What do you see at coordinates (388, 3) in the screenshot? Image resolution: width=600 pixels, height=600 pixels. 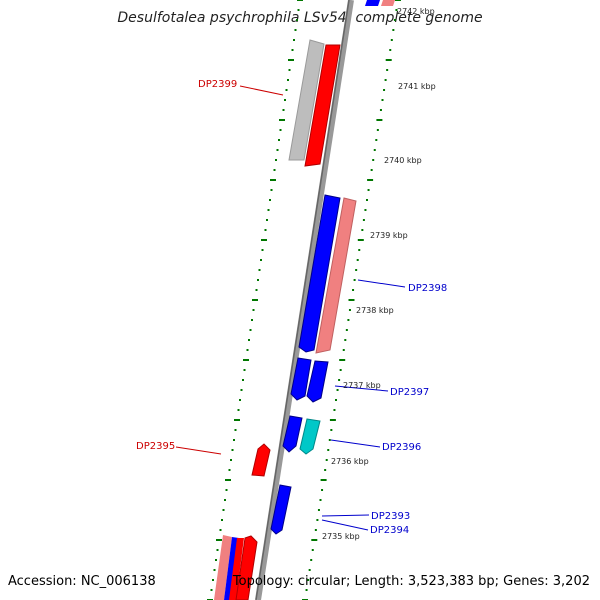 I see `gene-2742-forward` at bounding box center [388, 3].